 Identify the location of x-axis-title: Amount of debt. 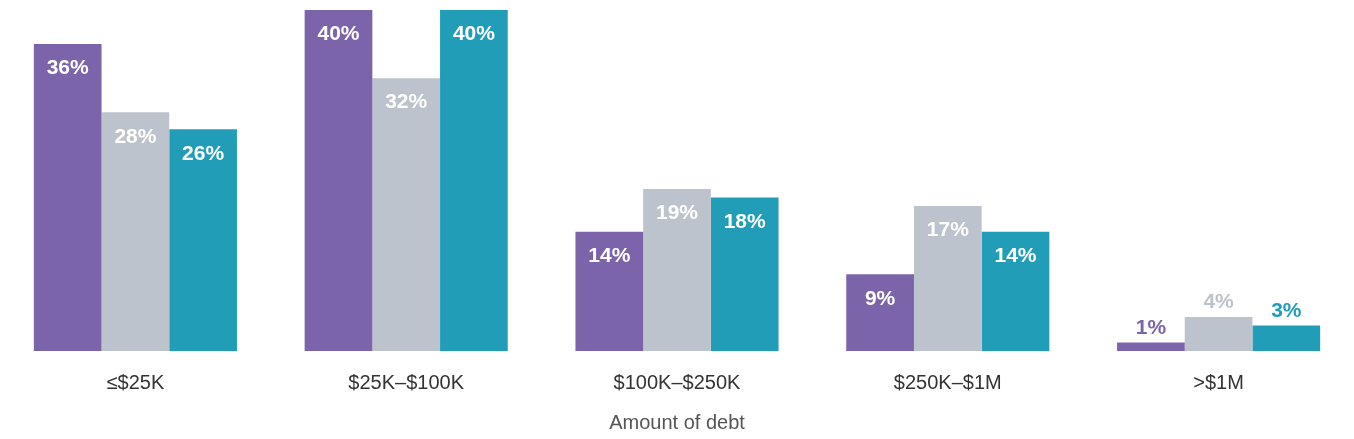
(677, 421).